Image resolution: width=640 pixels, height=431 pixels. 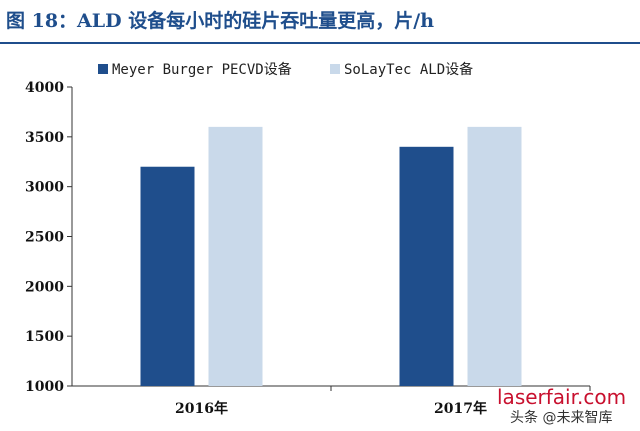 I want to click on title-bar: 图 18：ALD 设备每小时的硅片吞吐量更高，片/h, so click(x=320, y=22).